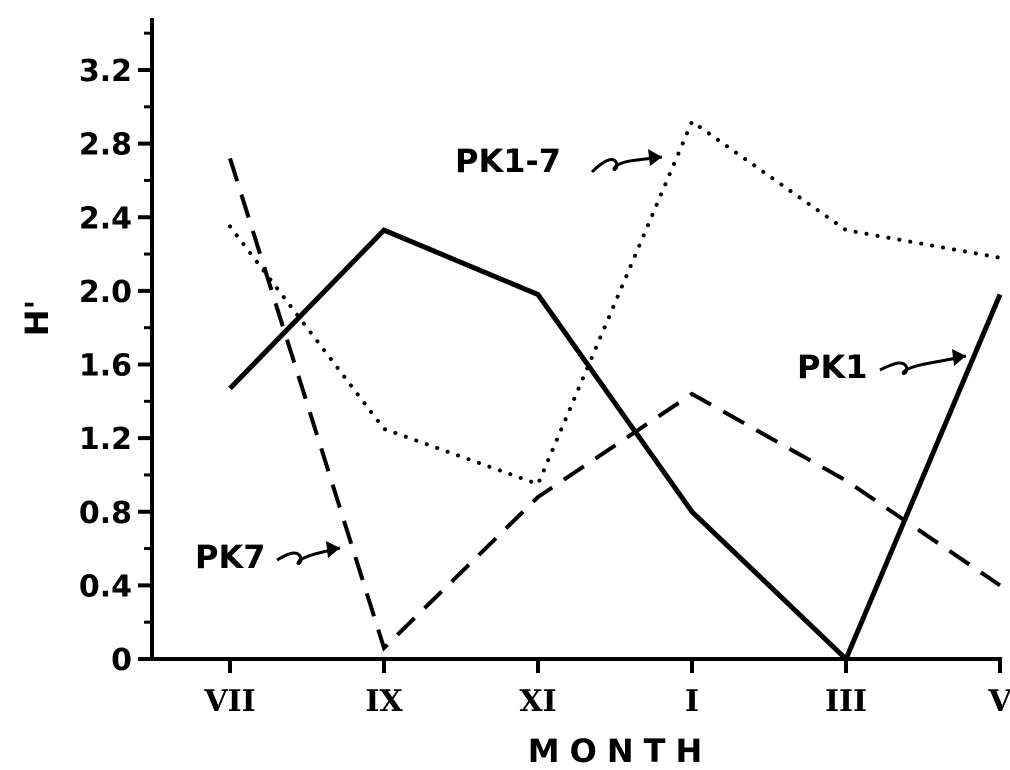 Image resolution: width=1010 pixels, height=770 pixels. Describe the element at coordinates (105, 366) in the screenshot. I see `y-tick-label: 1.6` at that location.